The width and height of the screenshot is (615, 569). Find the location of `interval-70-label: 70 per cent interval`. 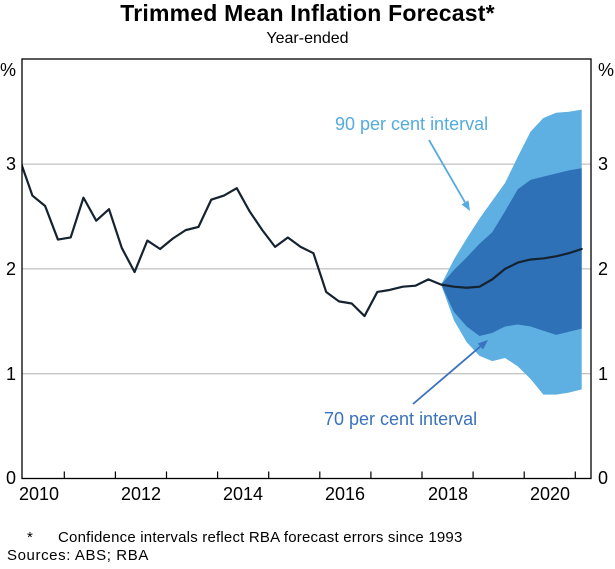

interval-70-label: 70 per cent interval is located at coordinates (401, 419).